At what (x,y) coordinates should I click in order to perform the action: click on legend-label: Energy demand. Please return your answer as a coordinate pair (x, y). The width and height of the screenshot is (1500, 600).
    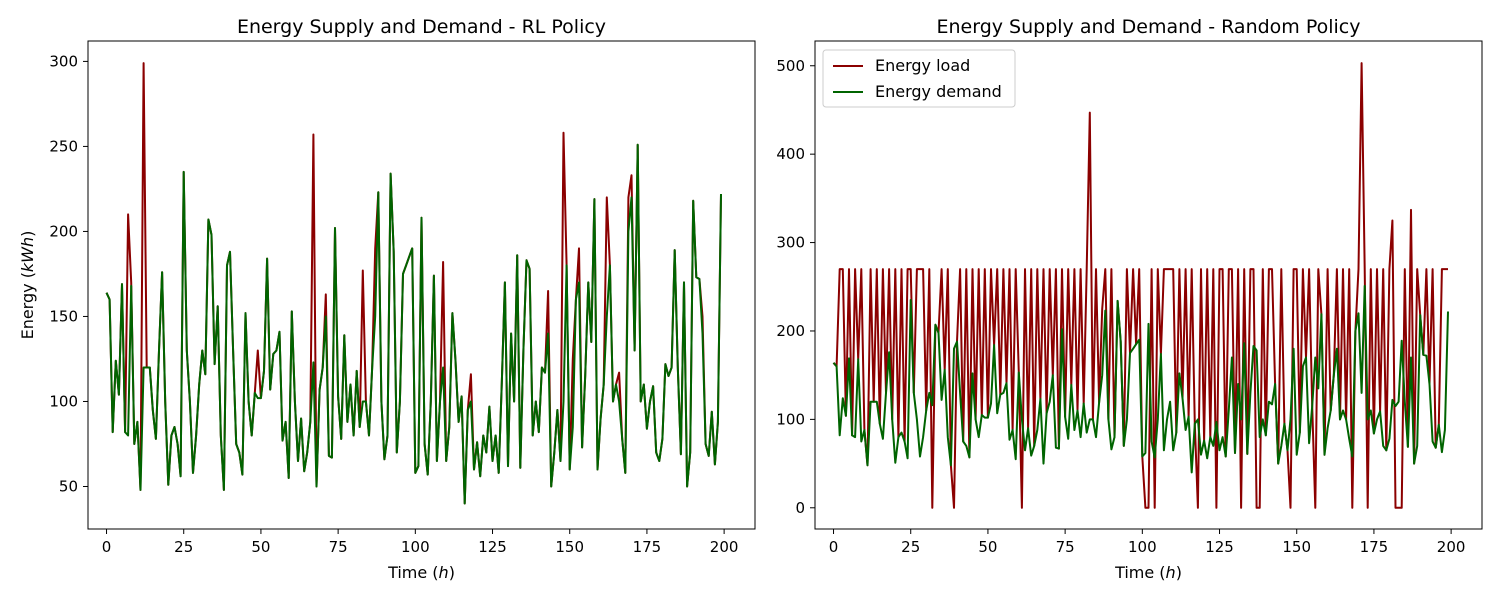
    Looking at the image, I should click on (938, 91).